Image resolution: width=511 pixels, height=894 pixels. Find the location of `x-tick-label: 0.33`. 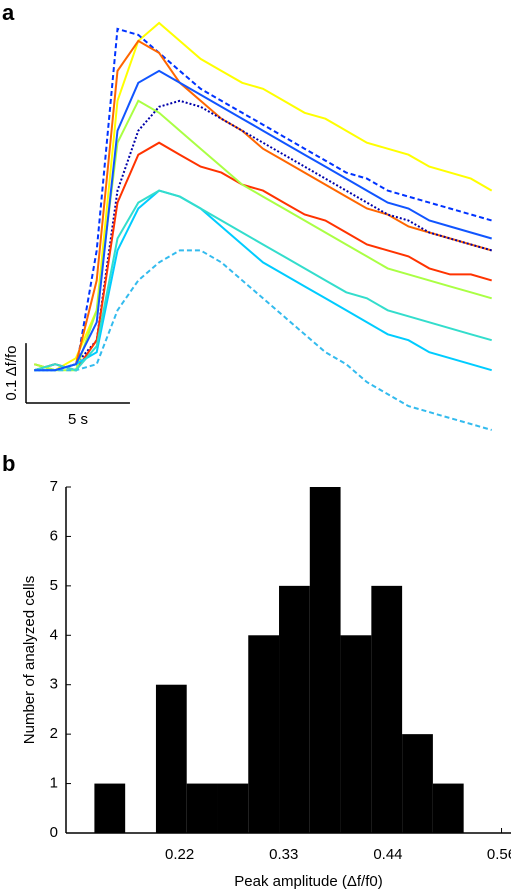

x-tick-label: 0.33 is located at coordinates (283, 854).